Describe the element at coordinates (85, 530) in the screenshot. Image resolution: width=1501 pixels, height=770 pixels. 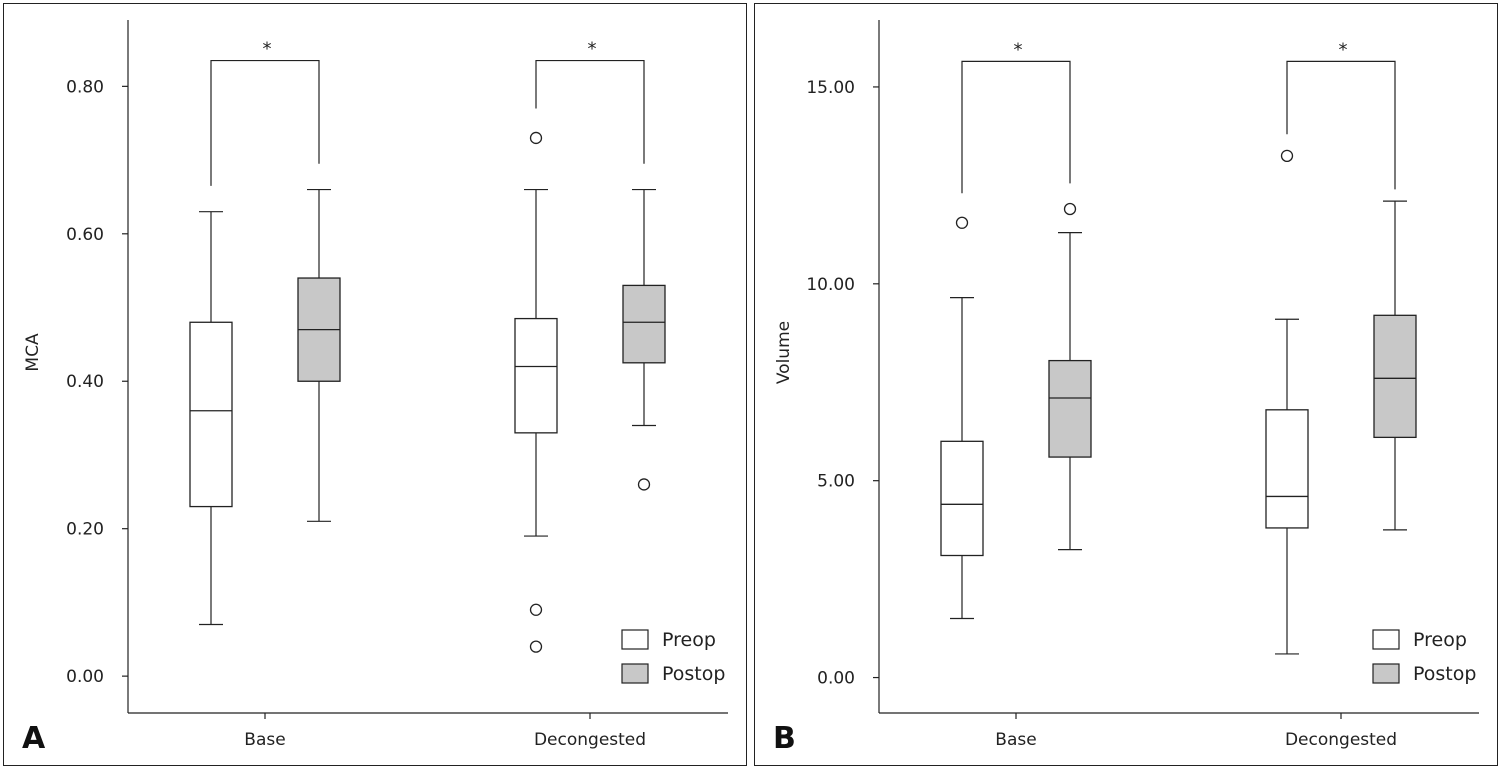
I see `y-tick-label: 0.20` at that location.